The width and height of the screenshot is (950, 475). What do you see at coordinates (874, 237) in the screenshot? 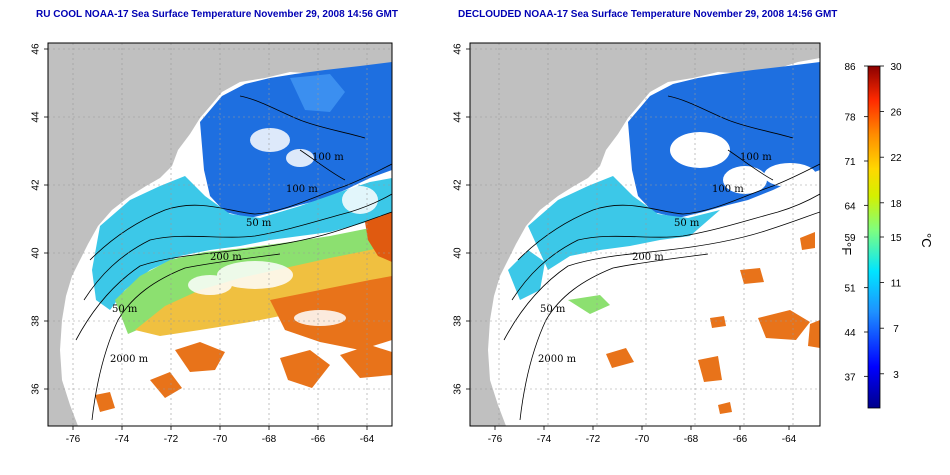
I see `temperature-colorbar` at bounding box center [874, 237].